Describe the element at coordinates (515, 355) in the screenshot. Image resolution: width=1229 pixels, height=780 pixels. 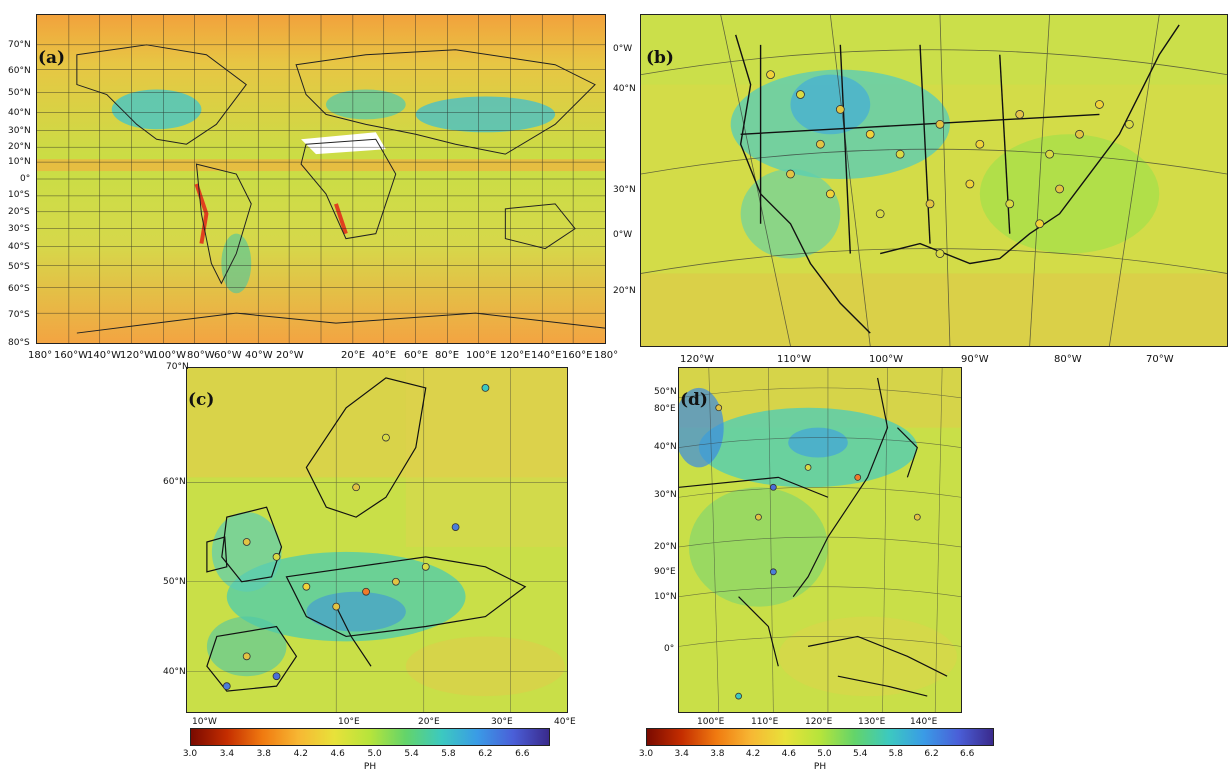
I see `lon-label: 120°E` at that location.